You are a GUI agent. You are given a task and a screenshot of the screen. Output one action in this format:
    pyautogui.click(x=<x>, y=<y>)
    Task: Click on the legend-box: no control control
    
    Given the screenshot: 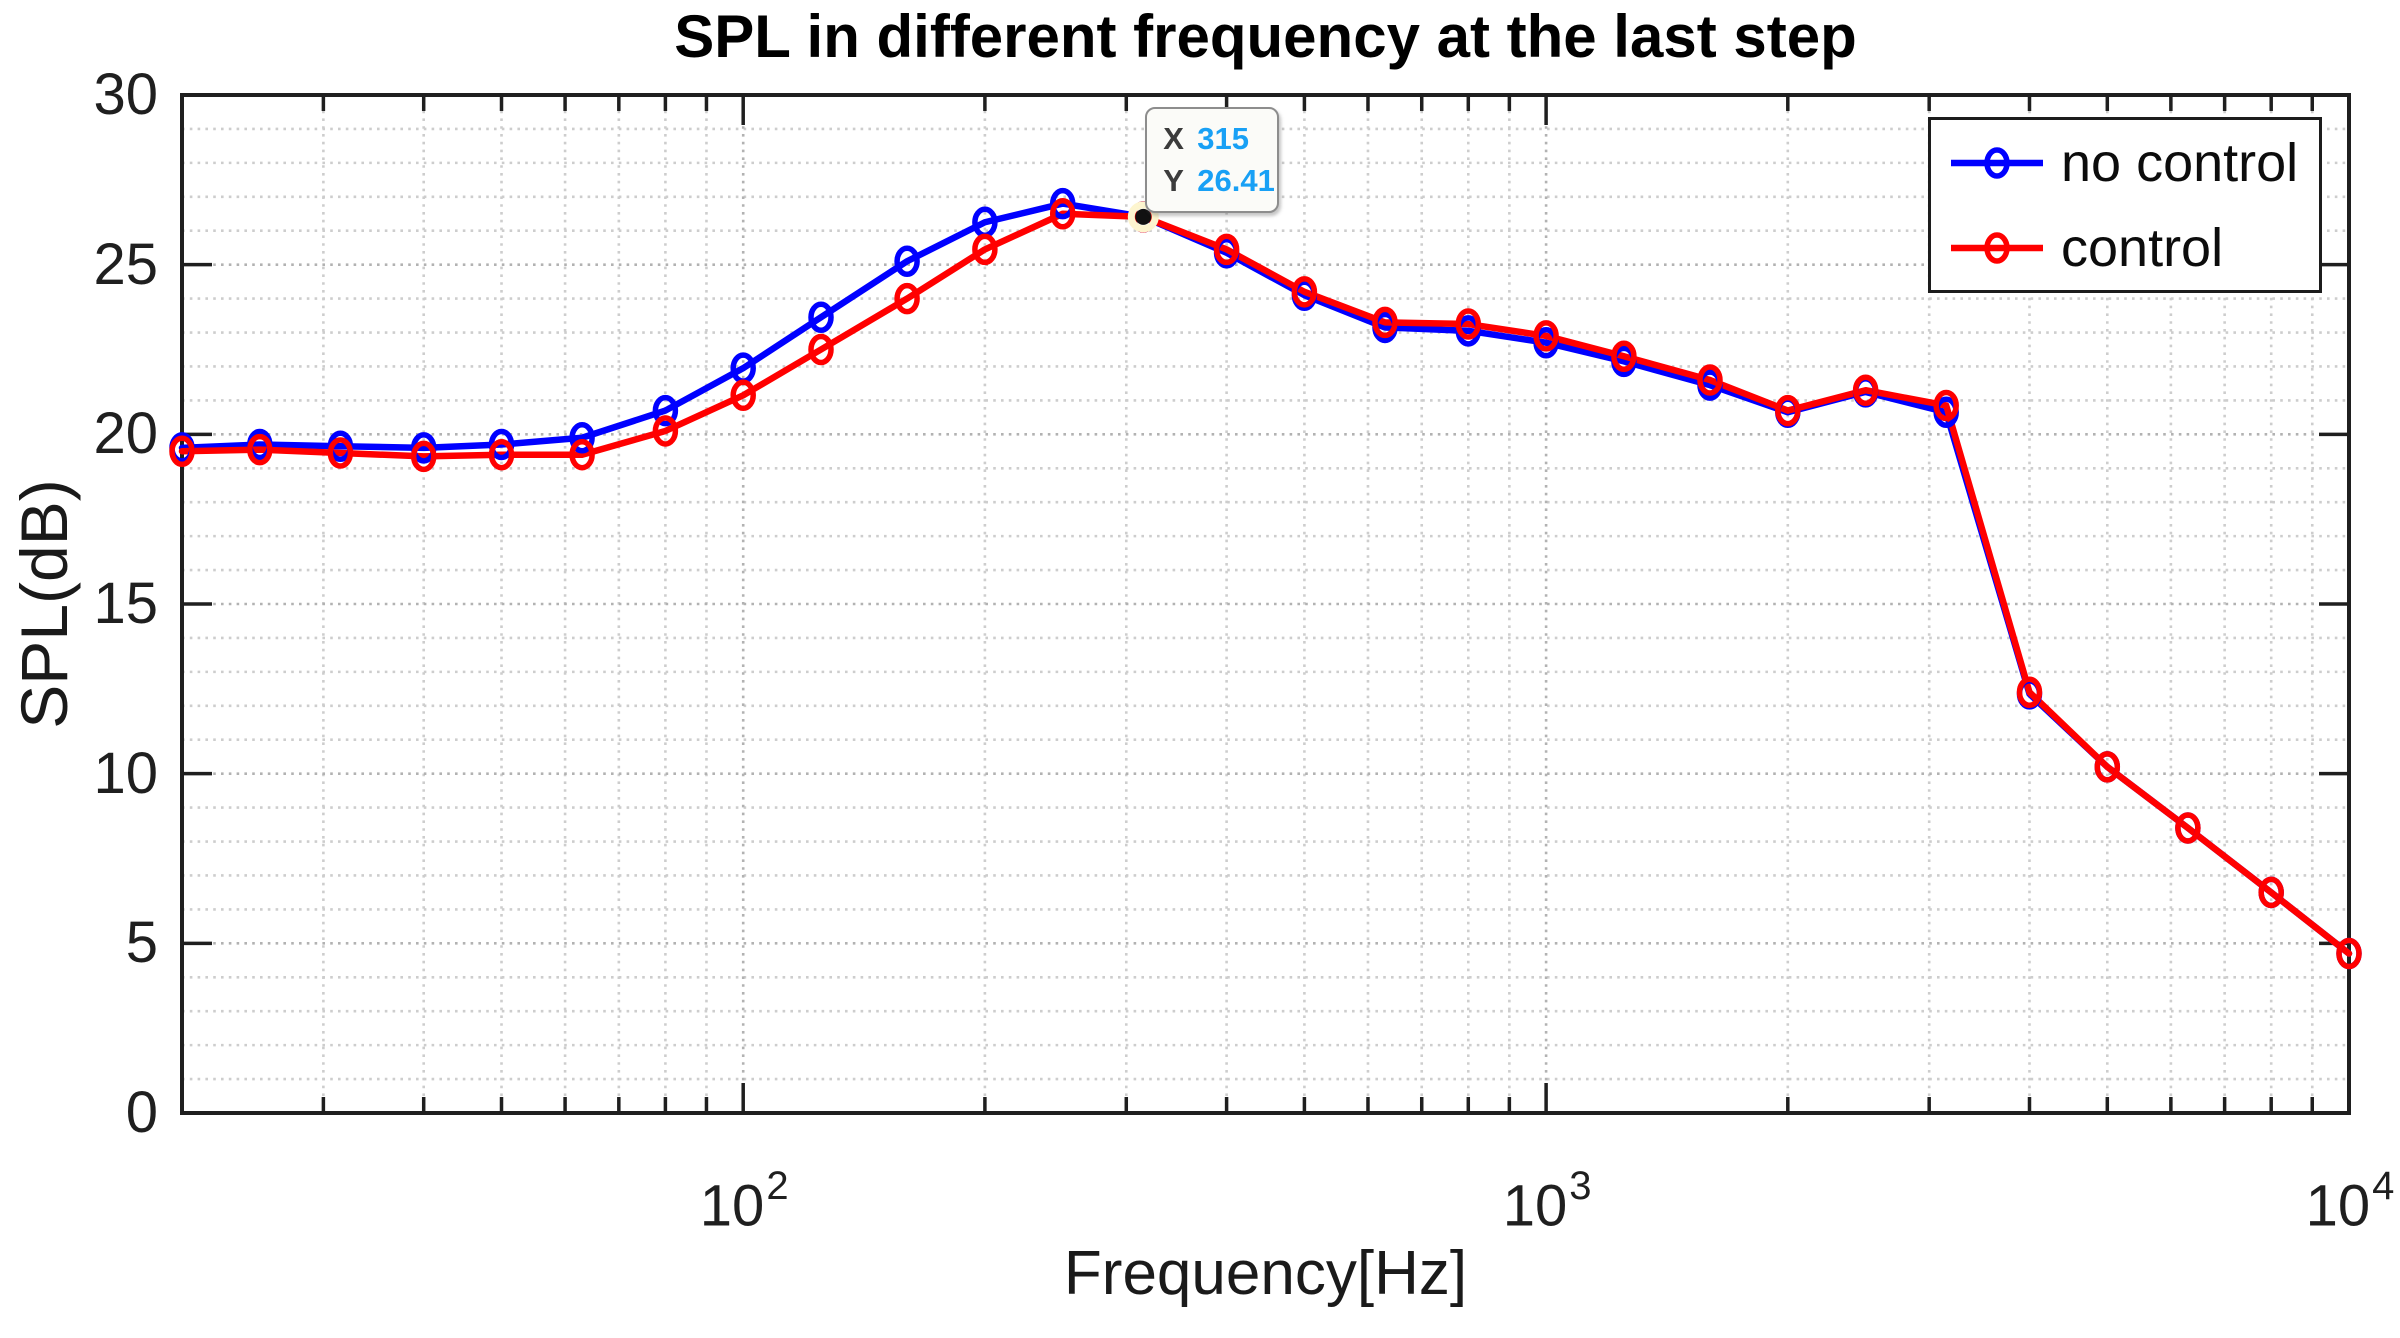 What is the action you would take?
    pyautogui.click(x=2125, y=205)
    